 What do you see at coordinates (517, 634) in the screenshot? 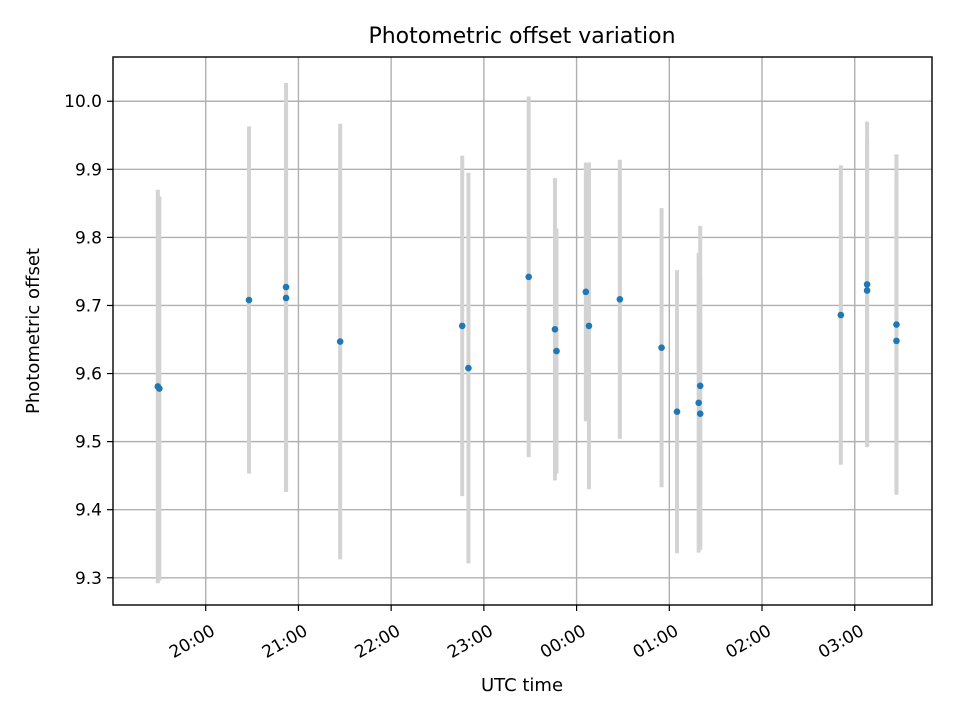
I see `x-axis-ticks: 20:00 21:00 22:00 23:00 00:00 01:00 02:00 03:00` at bounding box center [517, 634].